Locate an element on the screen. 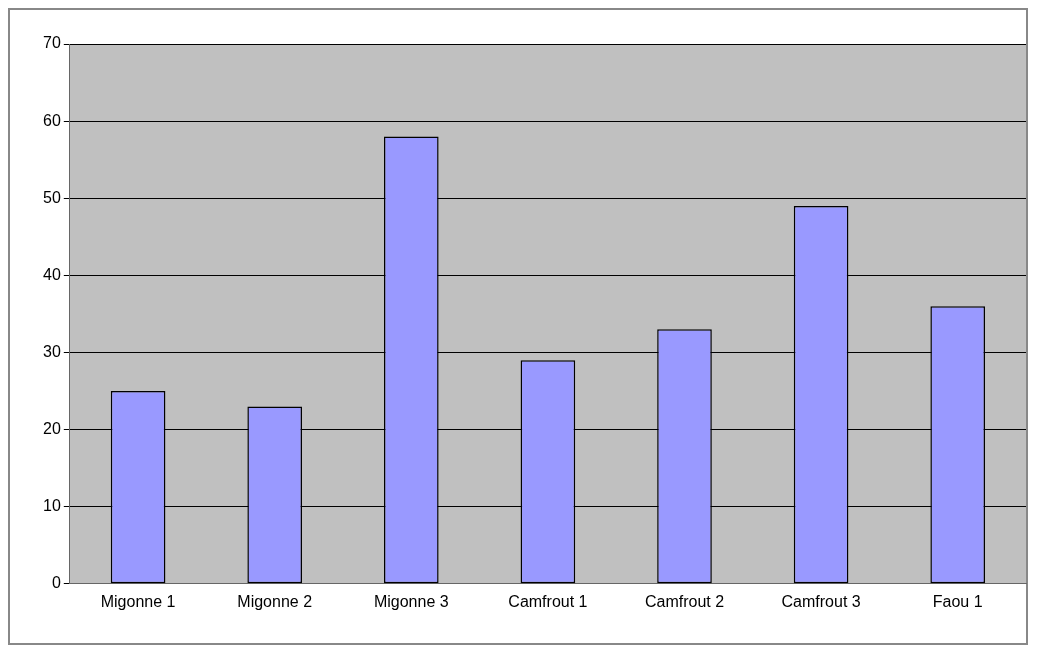 This screenshot has height=655, width=1038. x-tick-label: Migonne 2 is located at coordinates (275, 601).